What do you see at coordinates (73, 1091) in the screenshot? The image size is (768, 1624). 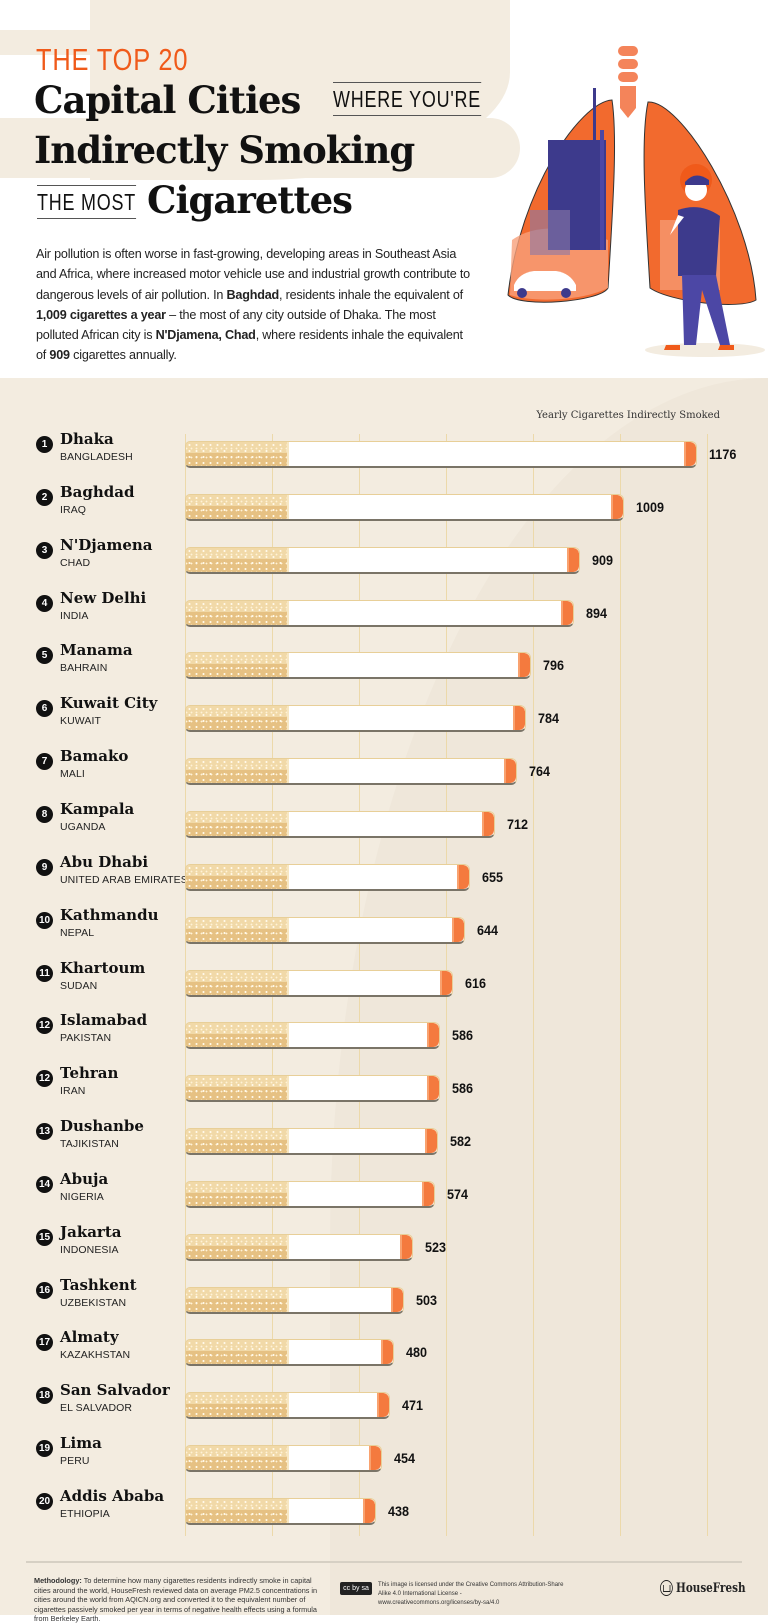 I see `country-name: IRAN` at bounding box center [73, 1091].